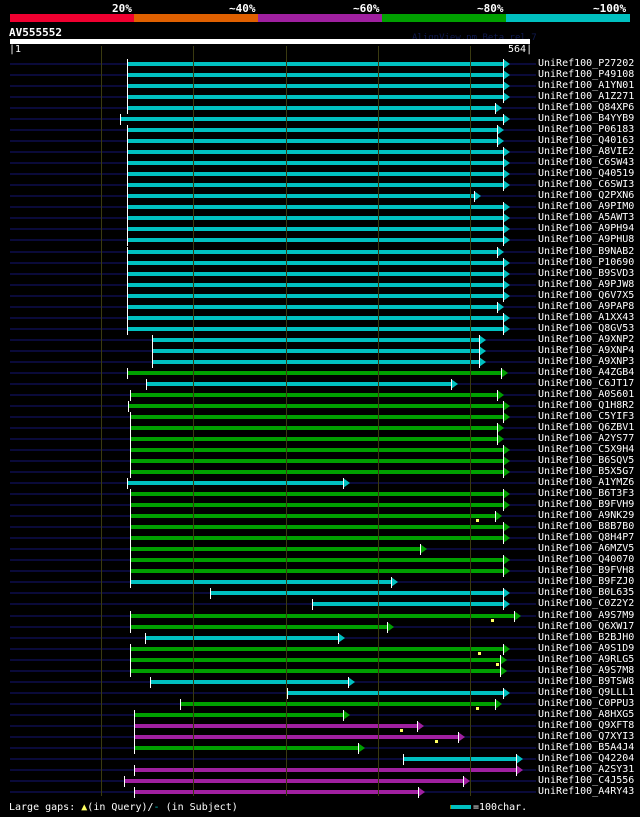 The height and width of the screenshot is (817, 640). I want to click on hit-label: UniRef100_A9RLG5, so click(586, 659).